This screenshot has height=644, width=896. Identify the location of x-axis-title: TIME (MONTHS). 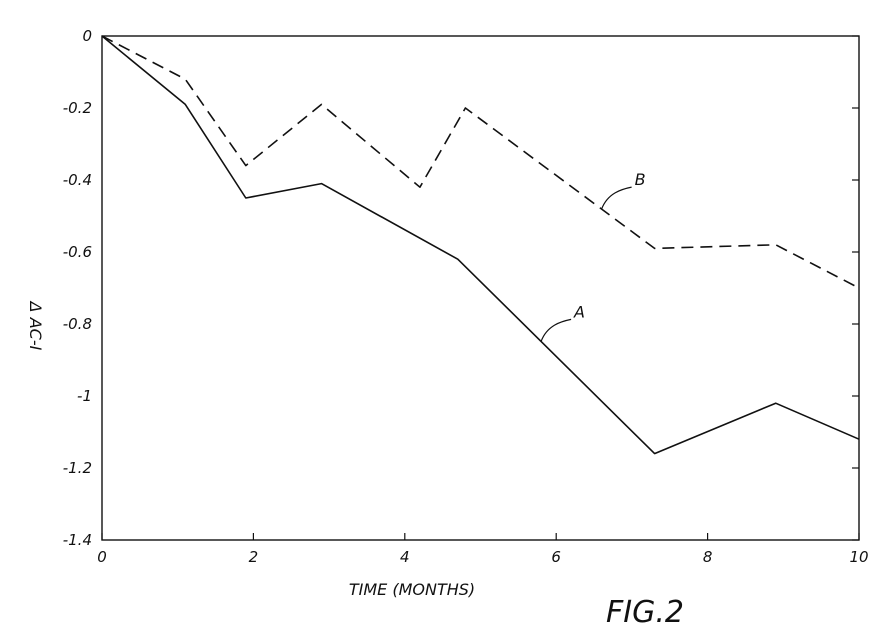
(412, 589).